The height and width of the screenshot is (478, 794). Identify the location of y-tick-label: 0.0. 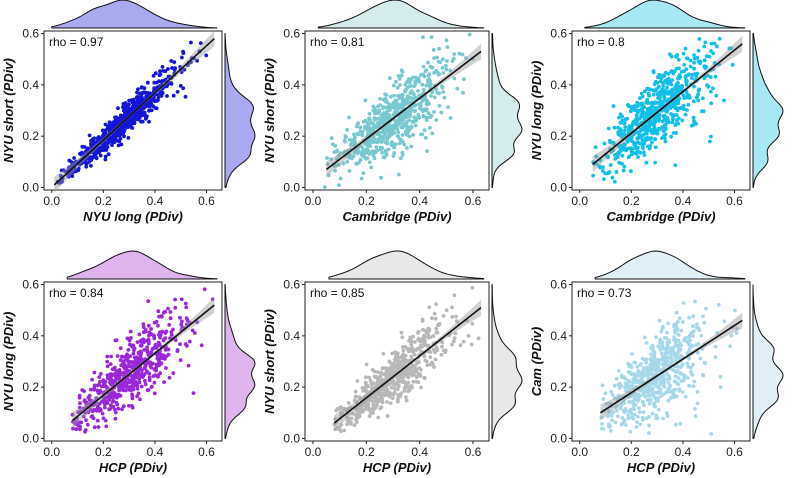
(291, 187).